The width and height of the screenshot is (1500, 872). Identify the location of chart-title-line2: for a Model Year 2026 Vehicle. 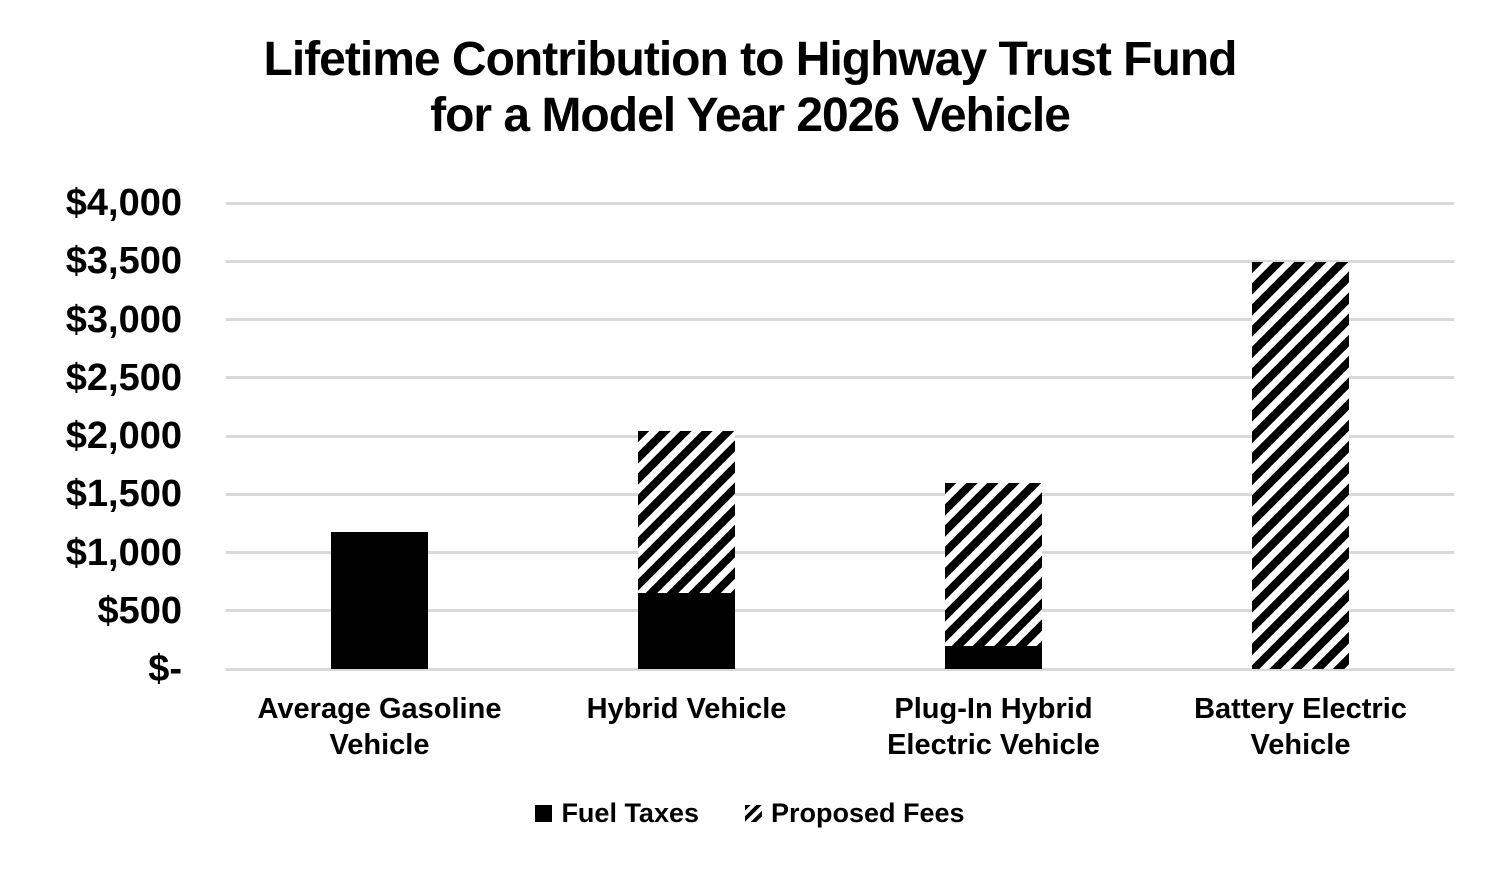
(750, 115).